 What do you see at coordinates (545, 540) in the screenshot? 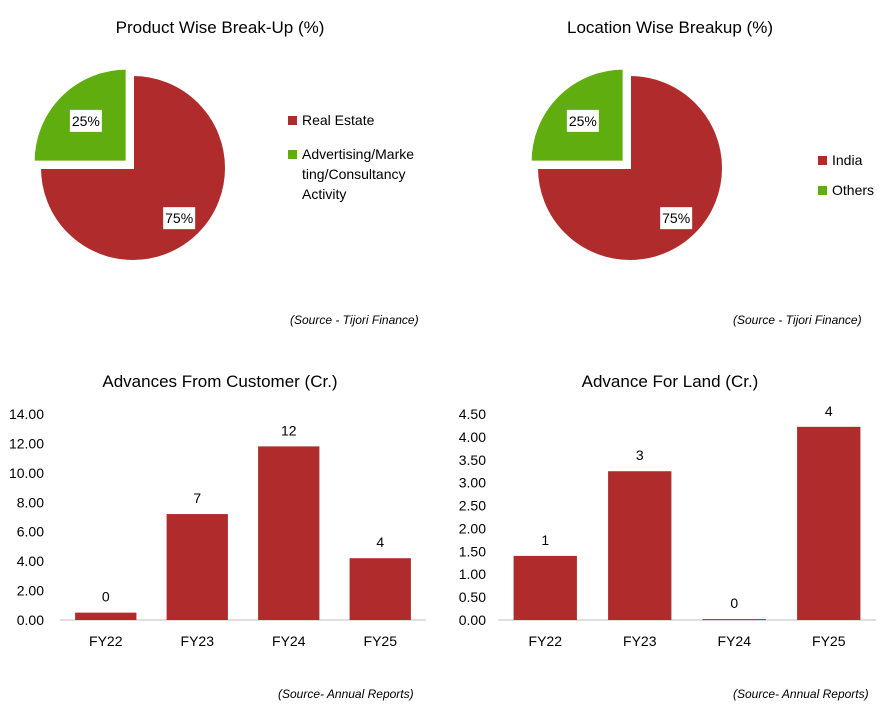
I see `bar-data-label: 1` at bounding box center [545, 540].